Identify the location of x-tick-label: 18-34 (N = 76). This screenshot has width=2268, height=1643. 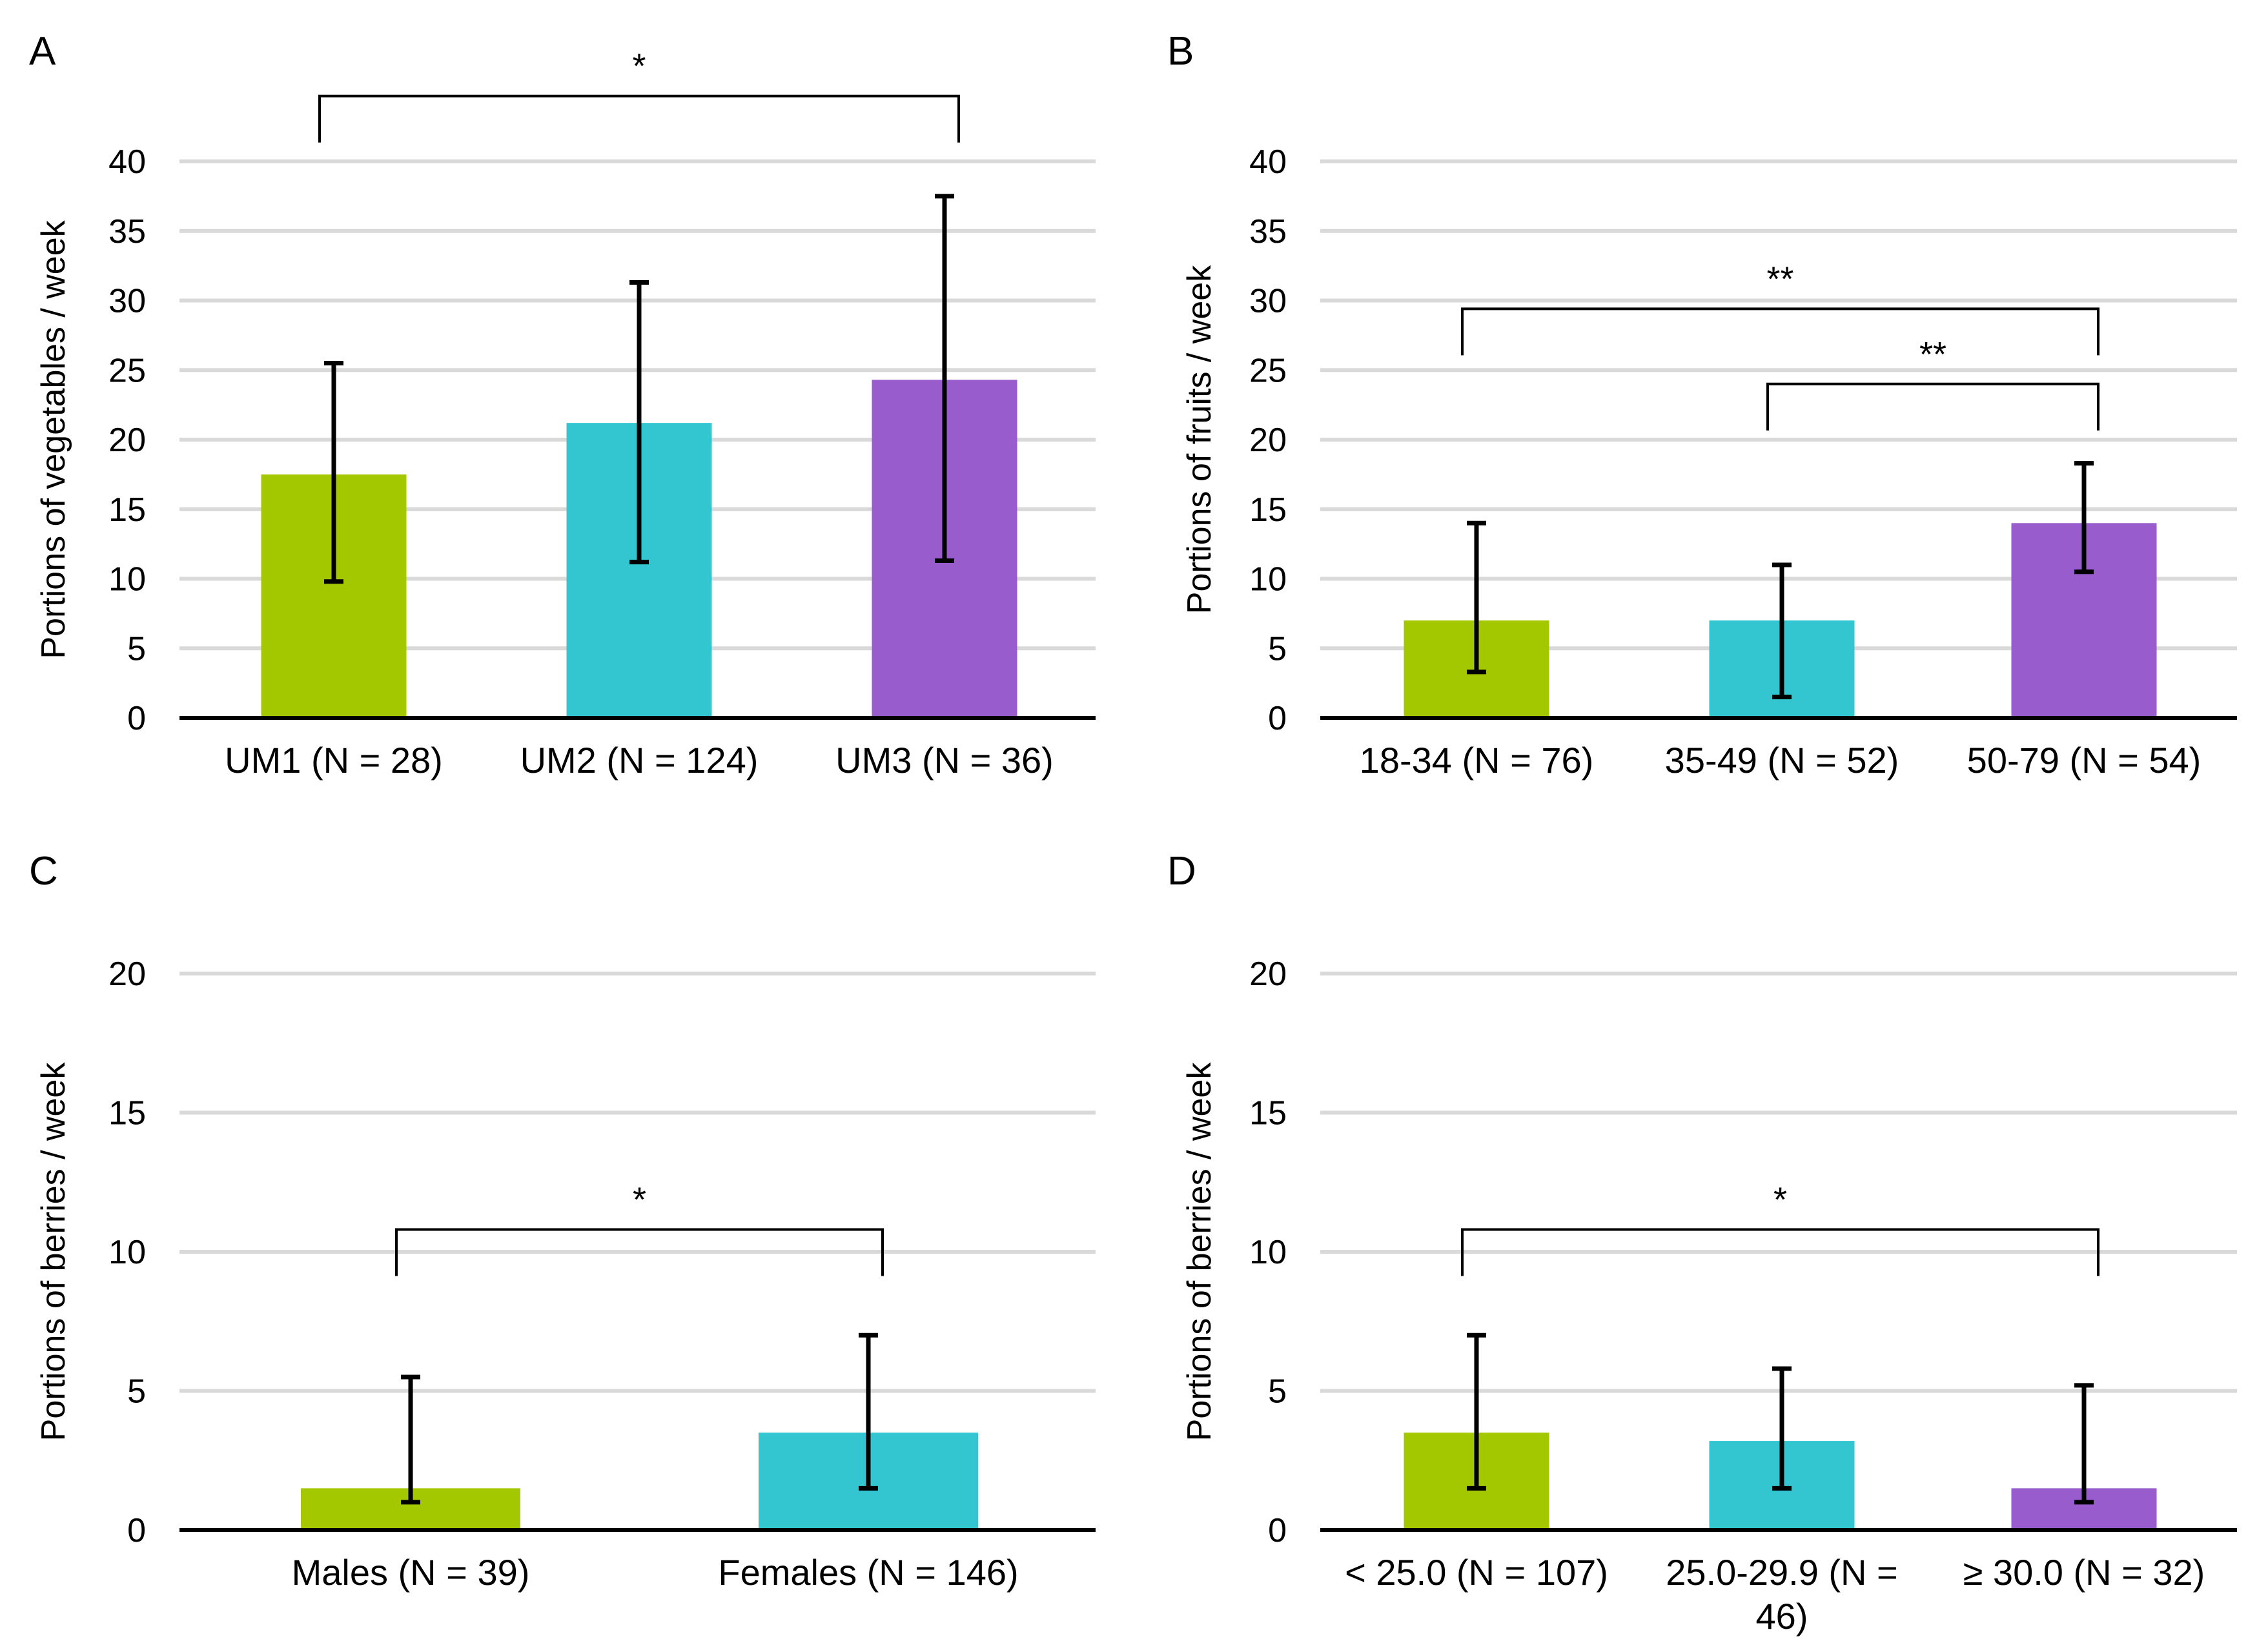
(1477, 760).